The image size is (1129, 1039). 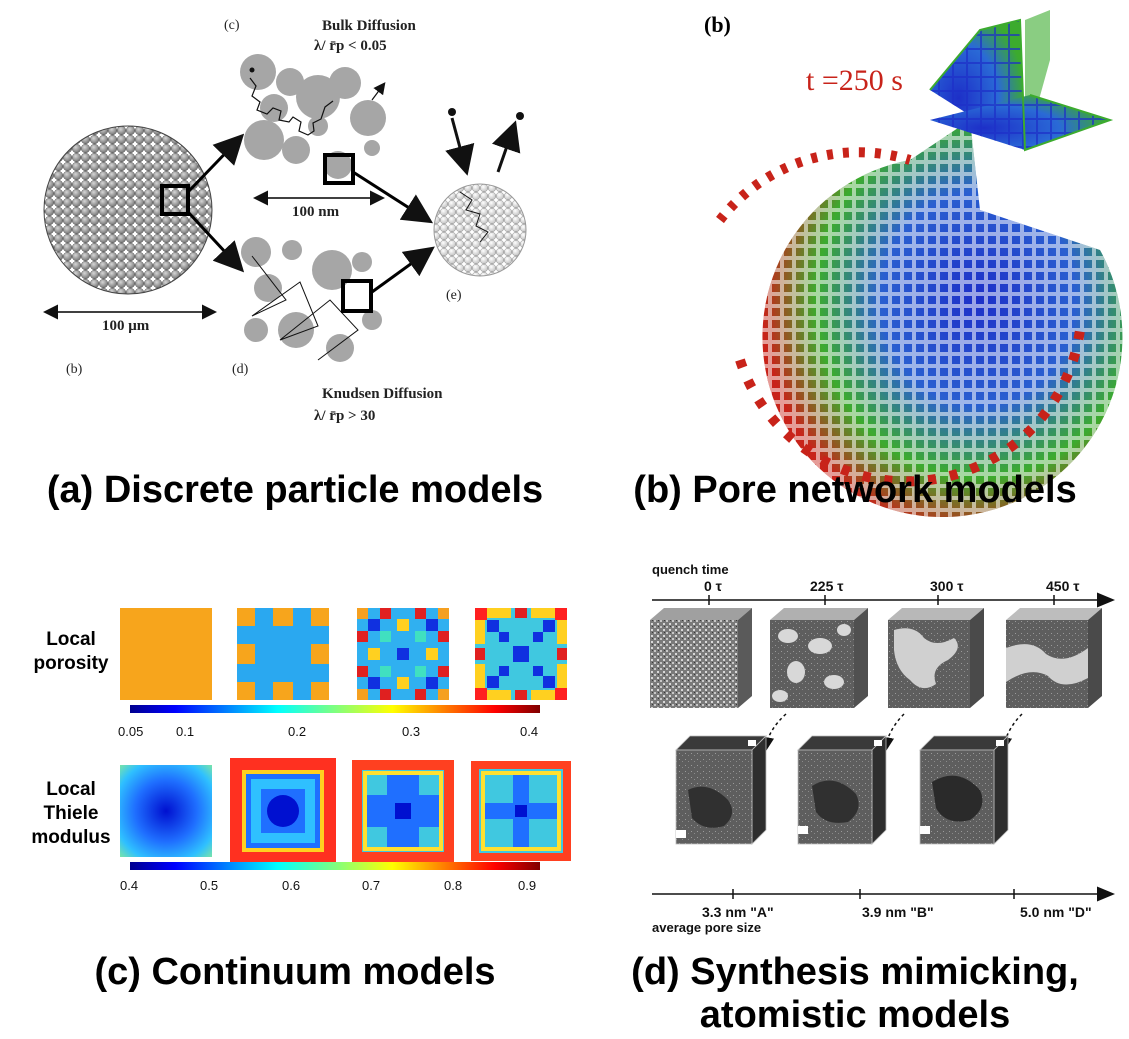 What do you see at coordinates (71, 652) in the screenshot?
I see `row-label-porosity: Local porosity` at bounding box center [71, 652].